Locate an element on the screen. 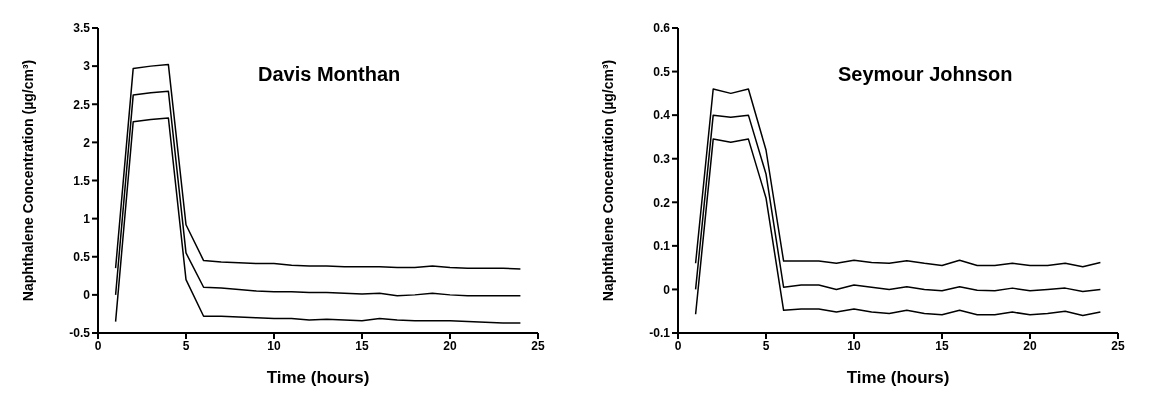 The width and height of the screenshot is (1156, 413). y-tick-label: -0.5 is located at coordinates (80, 333).